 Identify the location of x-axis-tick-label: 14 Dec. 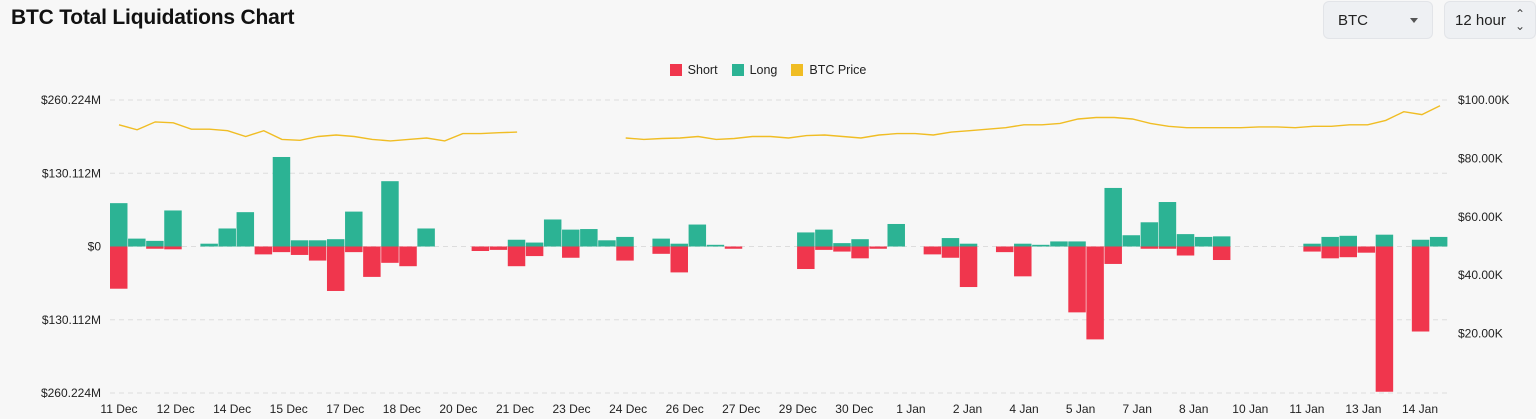
(232, 409).